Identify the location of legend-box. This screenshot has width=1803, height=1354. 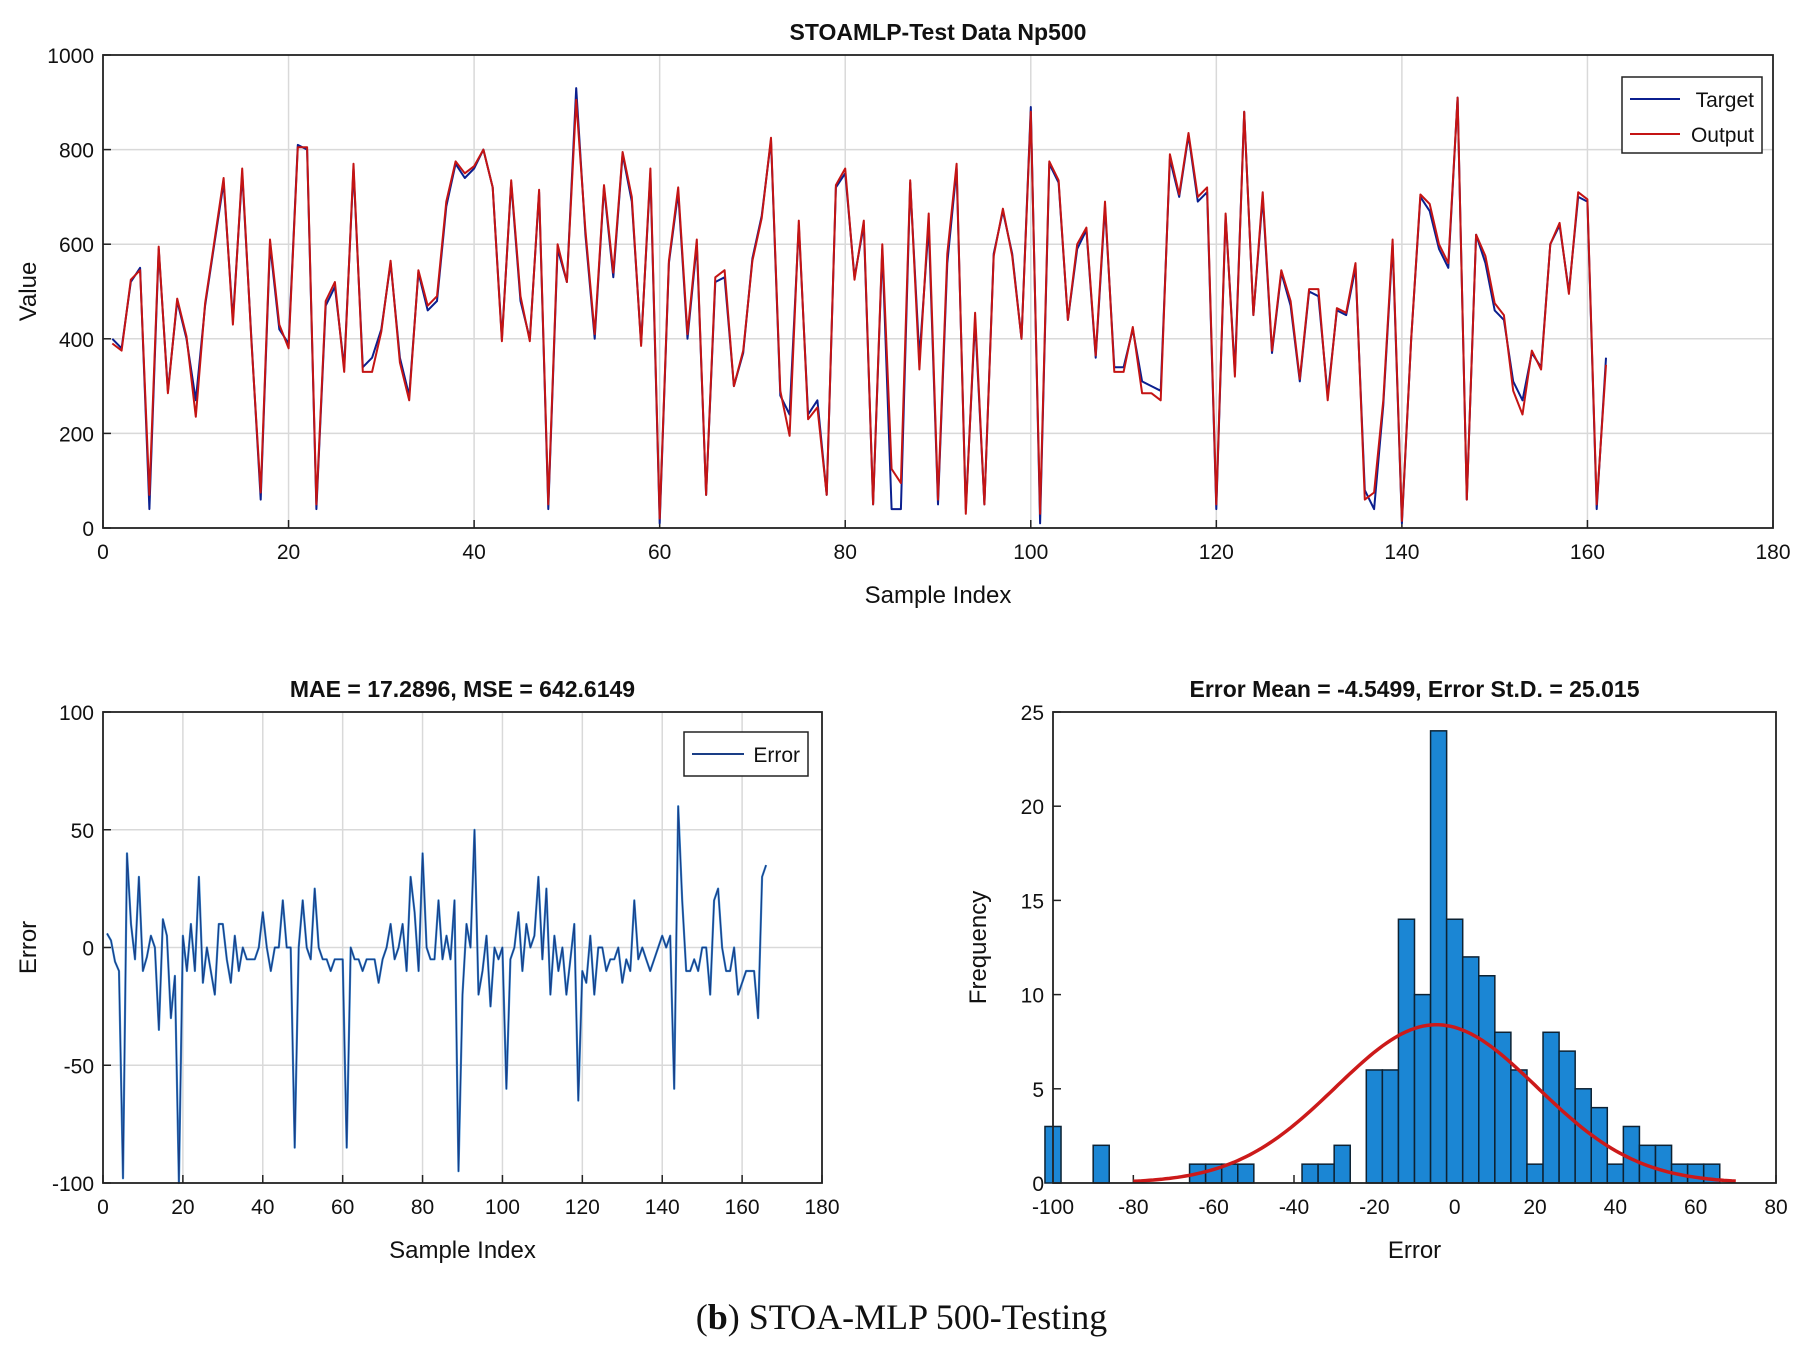
(1692, 115).